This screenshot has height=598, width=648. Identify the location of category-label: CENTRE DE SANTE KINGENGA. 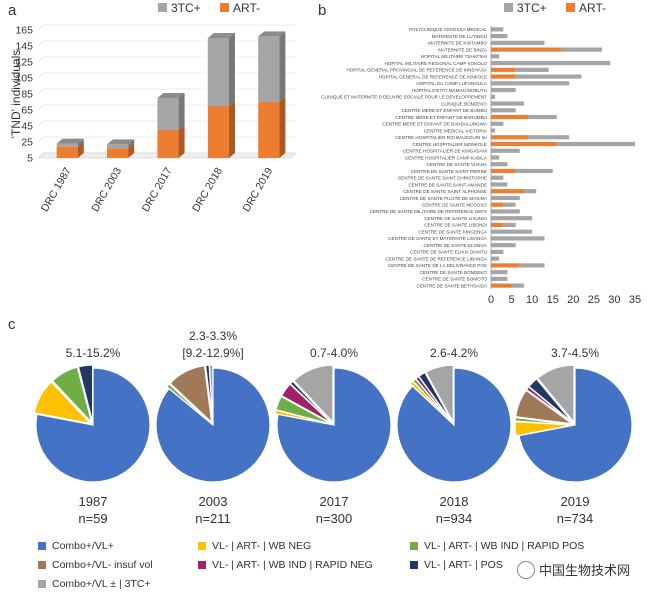
(453, 231).